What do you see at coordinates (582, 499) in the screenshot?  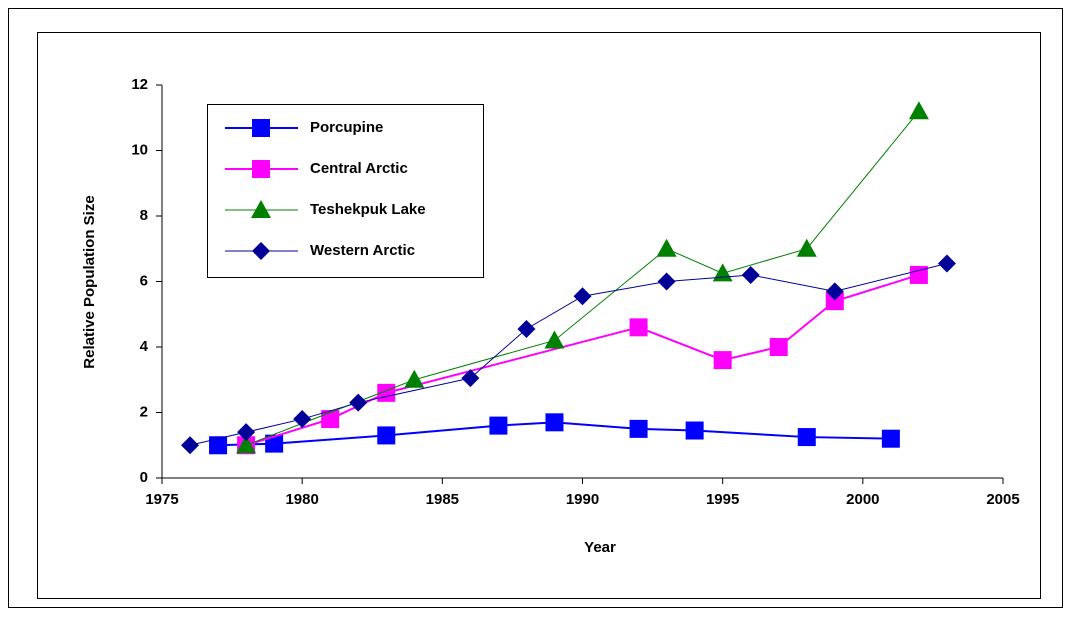 I see `x-tick-label: 1990` at bounding box center [582, 499].